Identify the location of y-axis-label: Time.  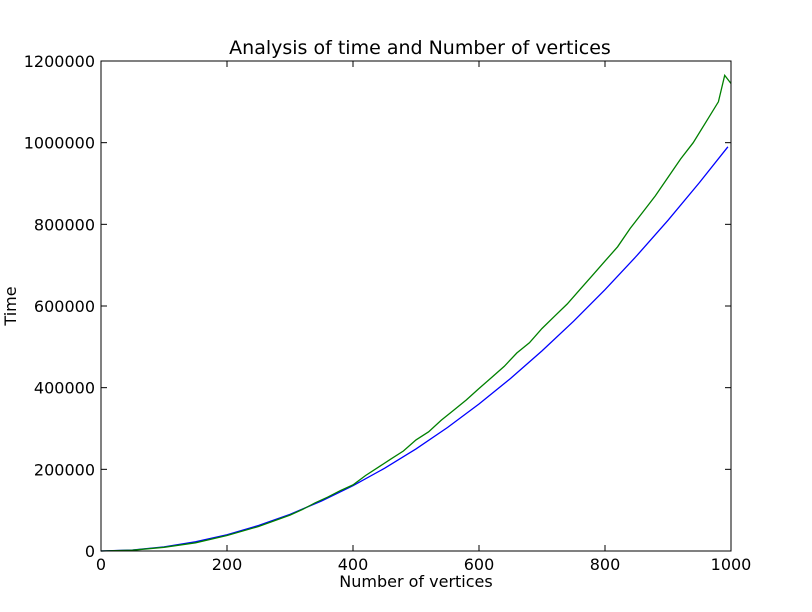
(10, 306).